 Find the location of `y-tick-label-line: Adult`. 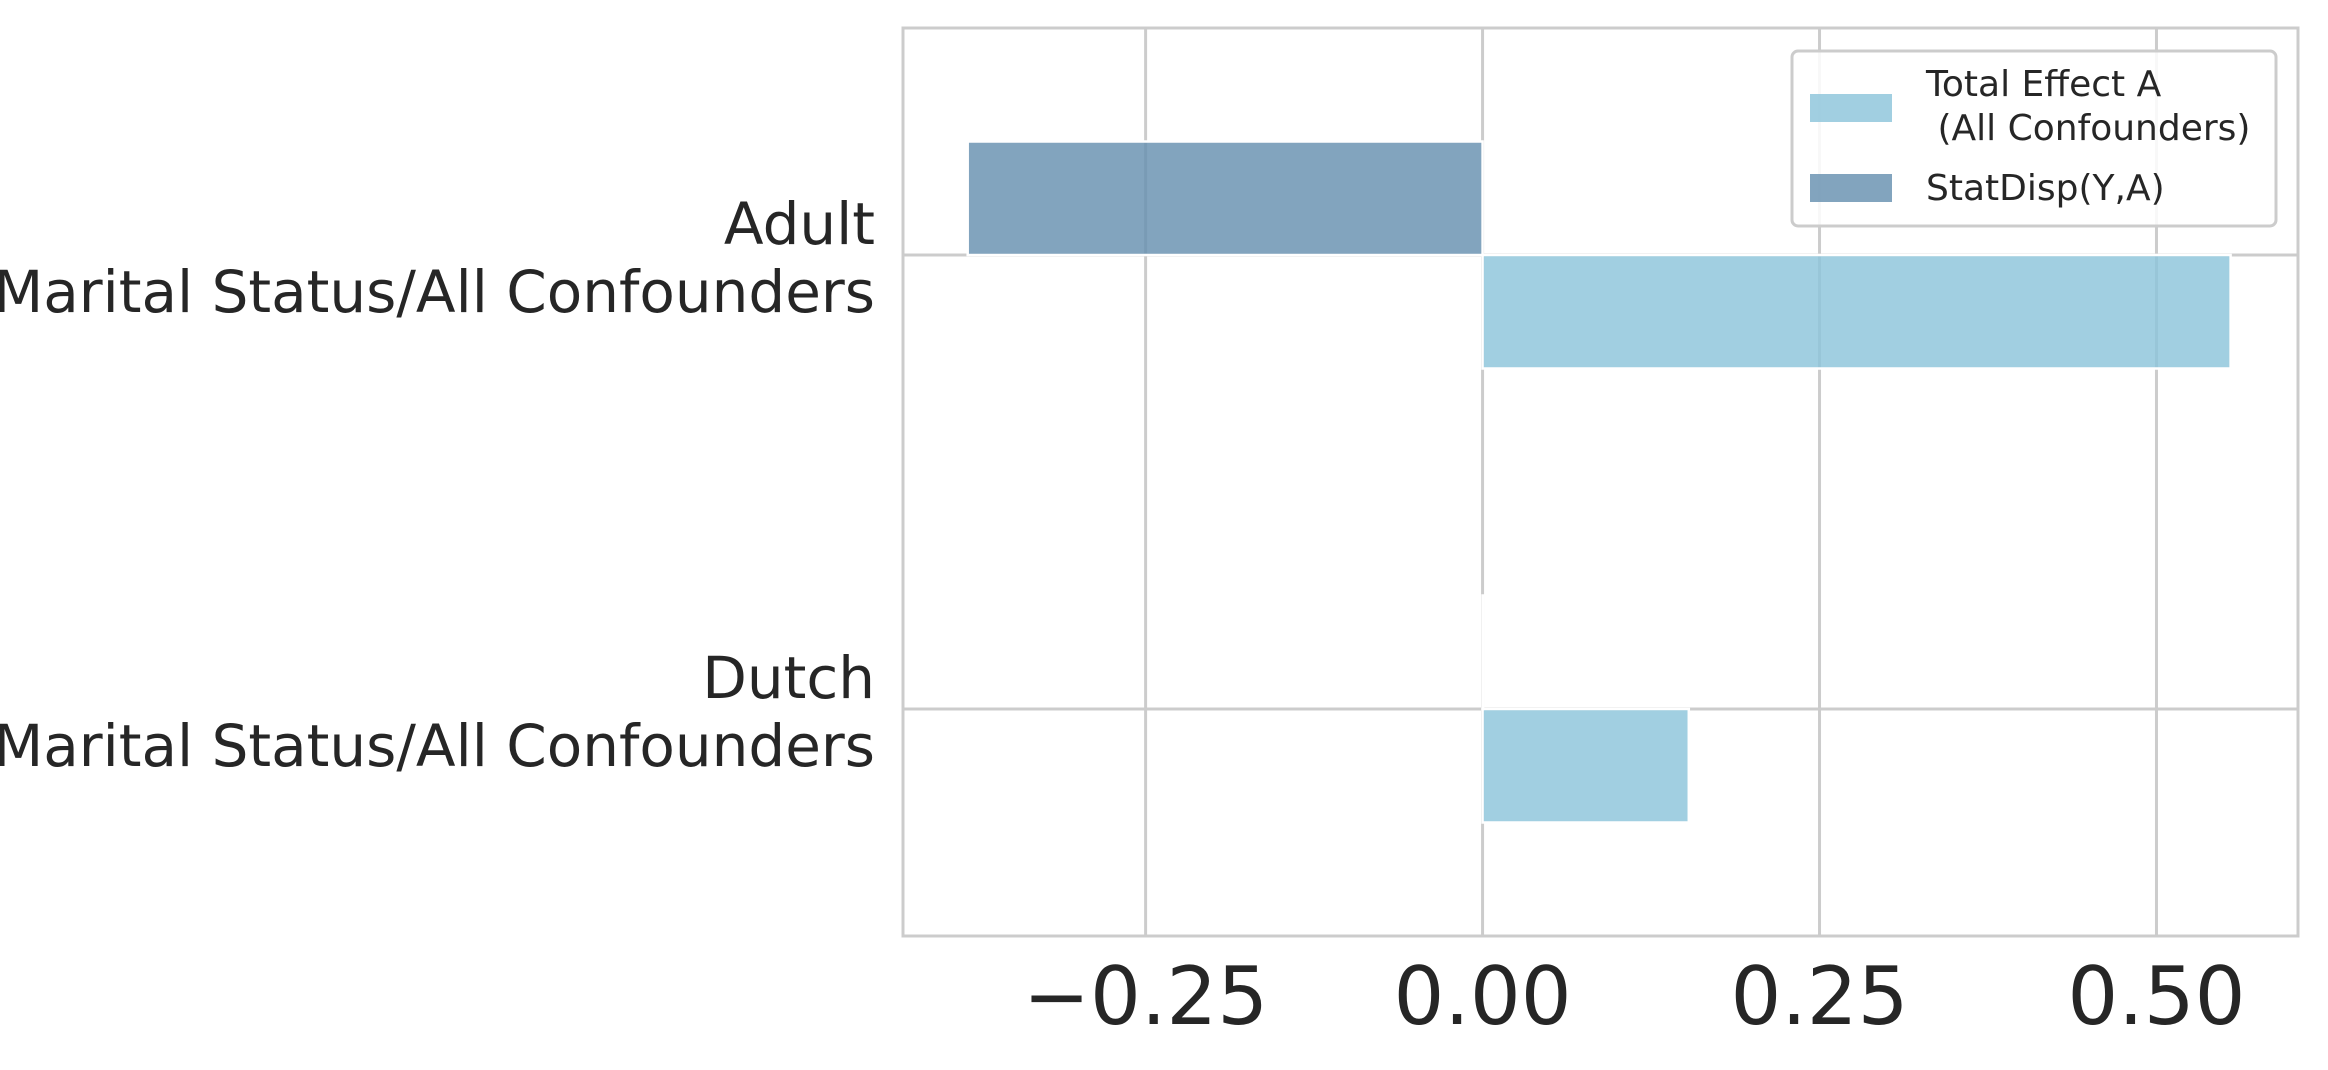

y-tick-label-line: Adult is located at coordinates (799, 224).